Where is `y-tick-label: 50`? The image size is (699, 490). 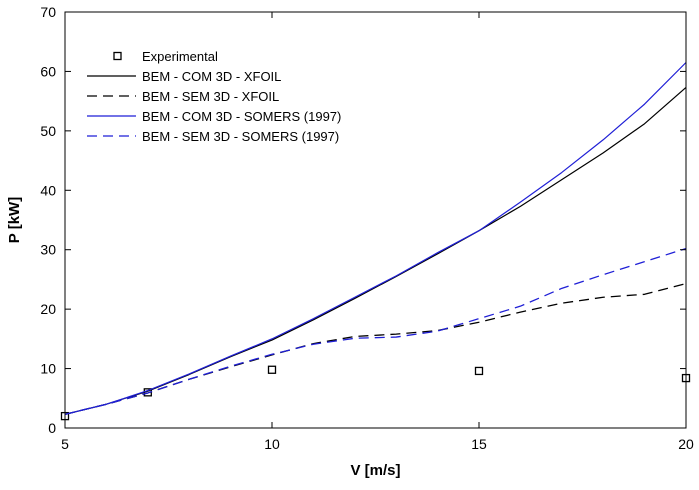
y-tick-label: 50 is located at coordinates (48, 131).